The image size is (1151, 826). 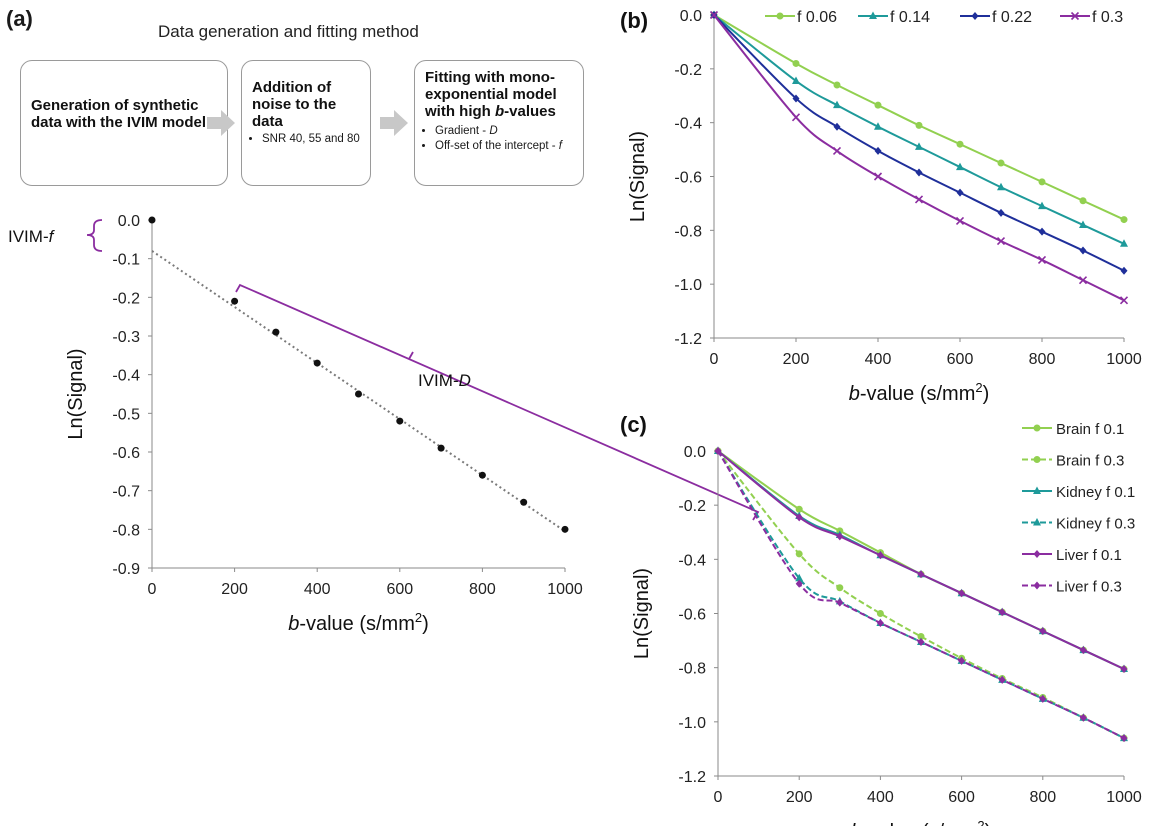 What do you see at coordinates (1090, 429) in the screenshot?
I see `legend-label: Brain f 0.1` at bounding box center [1090, 429].